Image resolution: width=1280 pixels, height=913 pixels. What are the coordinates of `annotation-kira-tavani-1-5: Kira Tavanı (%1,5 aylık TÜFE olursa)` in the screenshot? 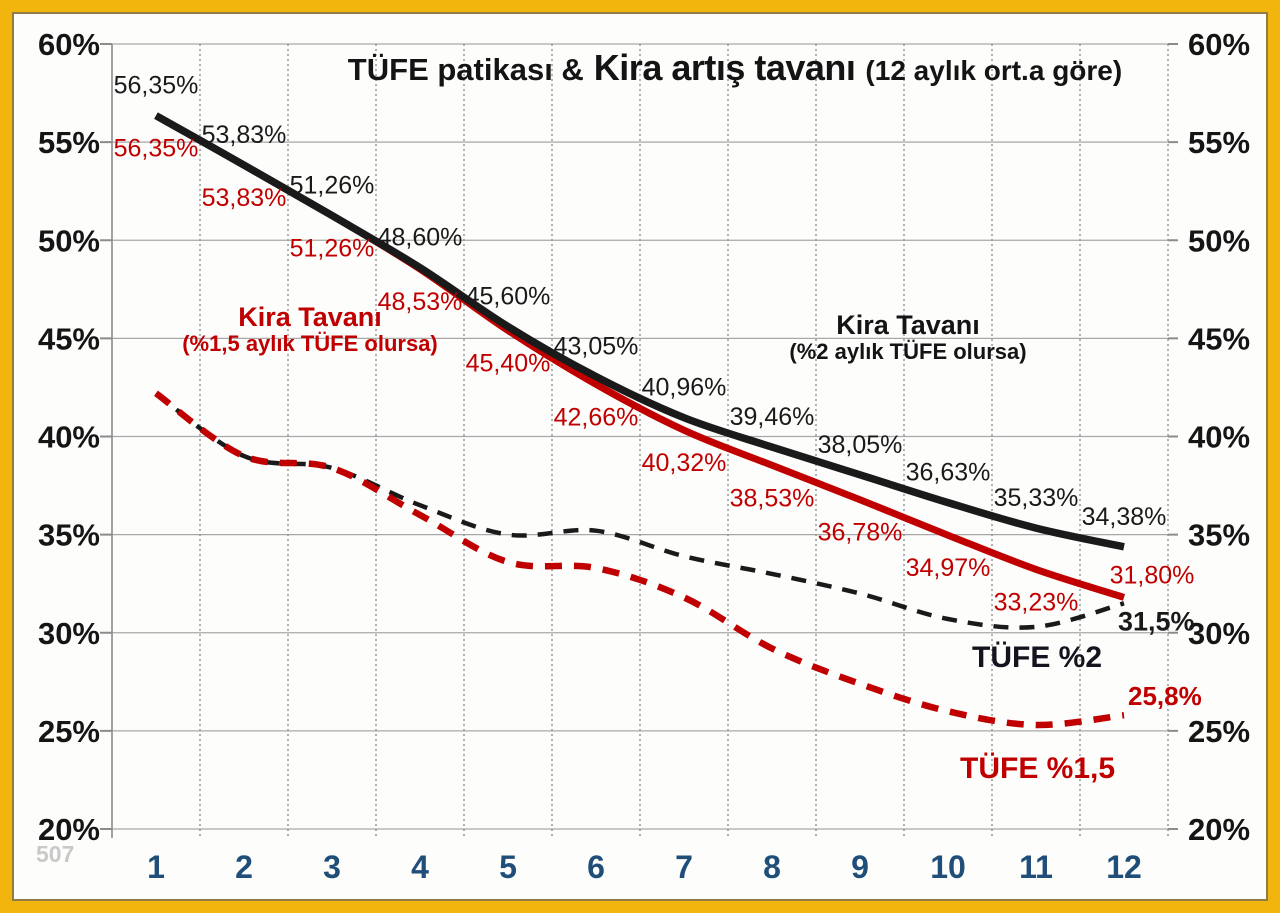 It's located at (310, 329).